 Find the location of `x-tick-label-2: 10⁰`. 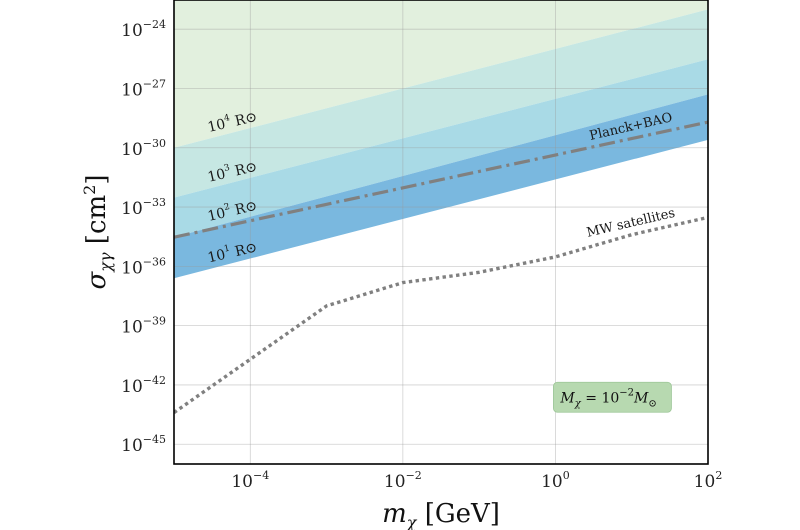

x-tick-label-2: 10⁰ is located at coordinates (555, 480).